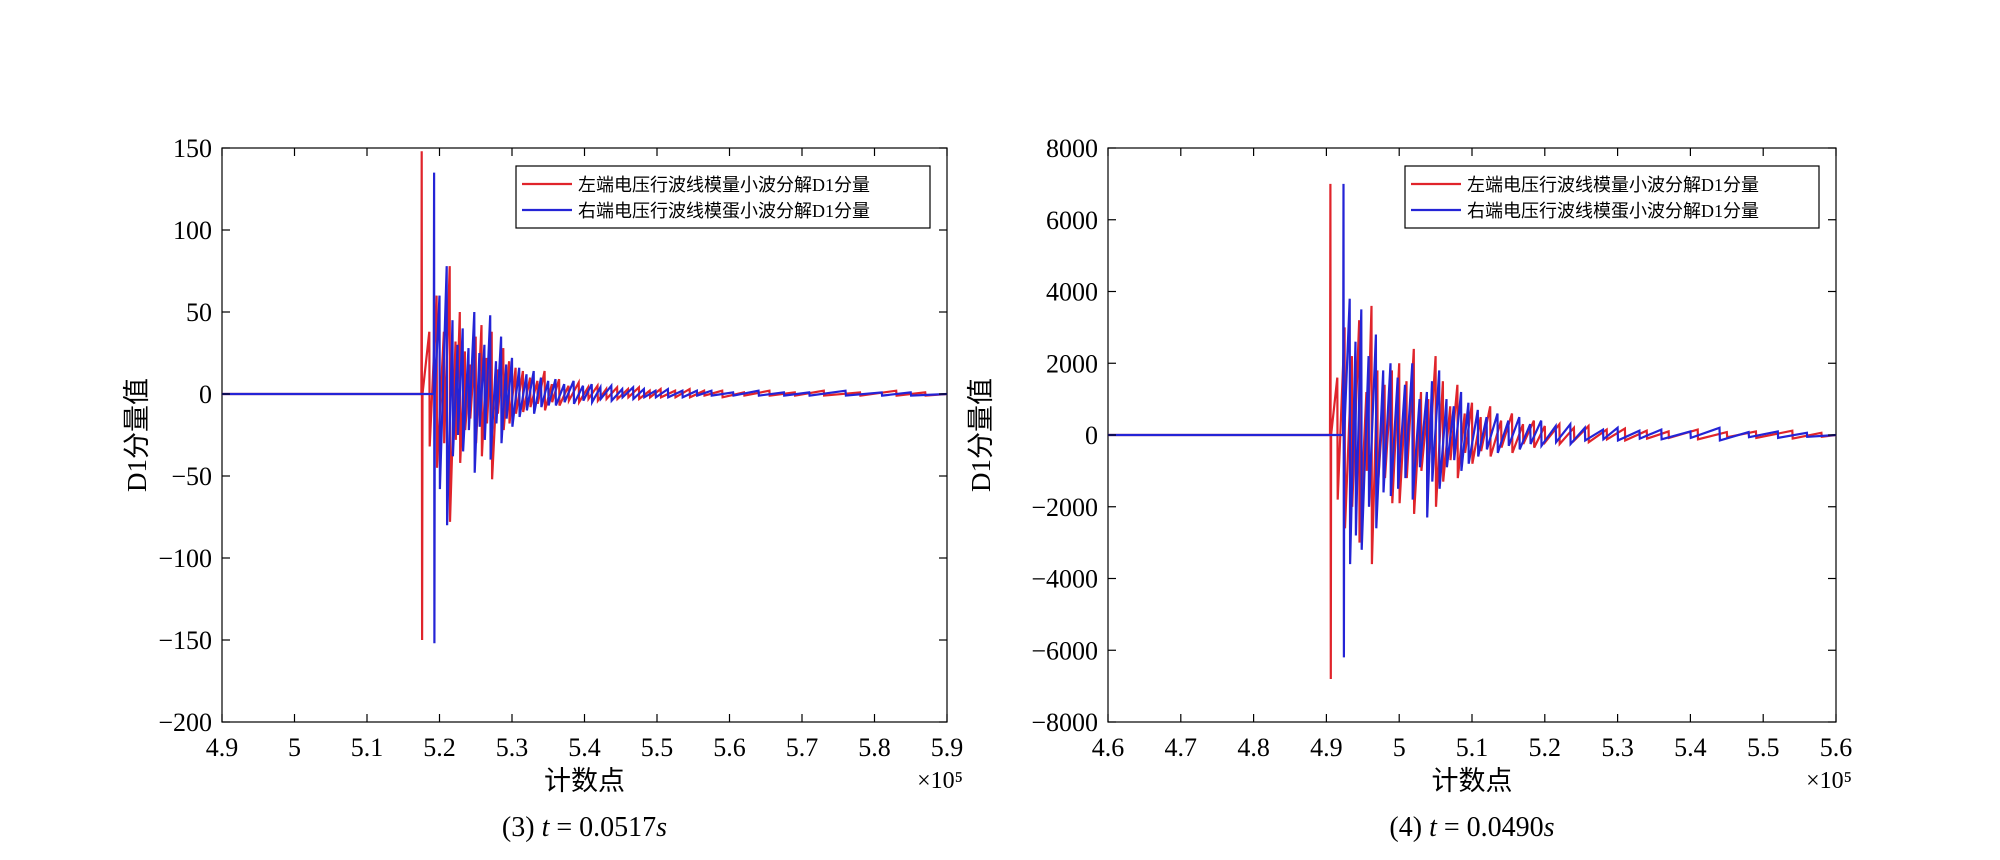  I want to click on x-tick-label: 4.8, so click(1253, 747).